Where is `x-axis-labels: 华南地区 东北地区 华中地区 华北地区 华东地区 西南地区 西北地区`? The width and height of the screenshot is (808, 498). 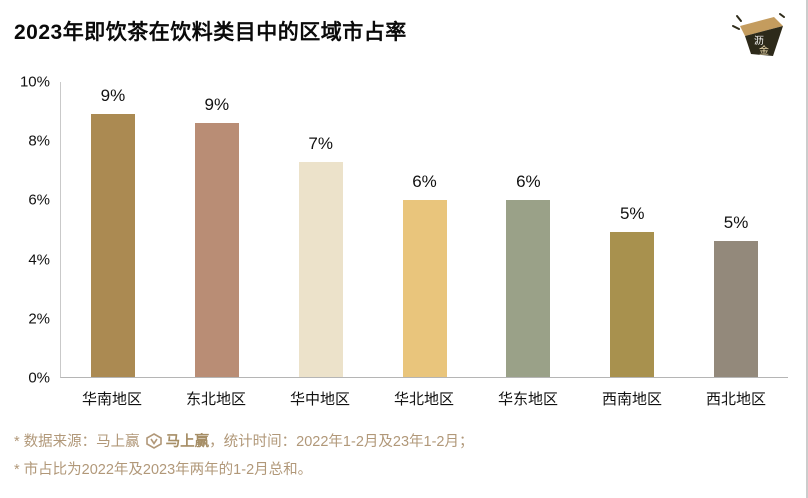
x-axis-labels: 华南地区 东北地区 华中地区 华北地区 华东地区 西南地区 西北地区 is located at coordinates (424, 398).